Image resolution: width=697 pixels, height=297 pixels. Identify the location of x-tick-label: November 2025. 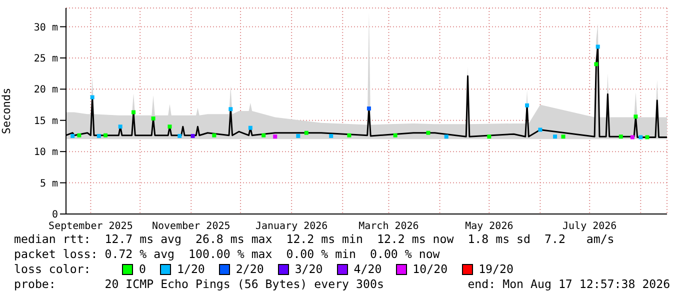
(191, 226).